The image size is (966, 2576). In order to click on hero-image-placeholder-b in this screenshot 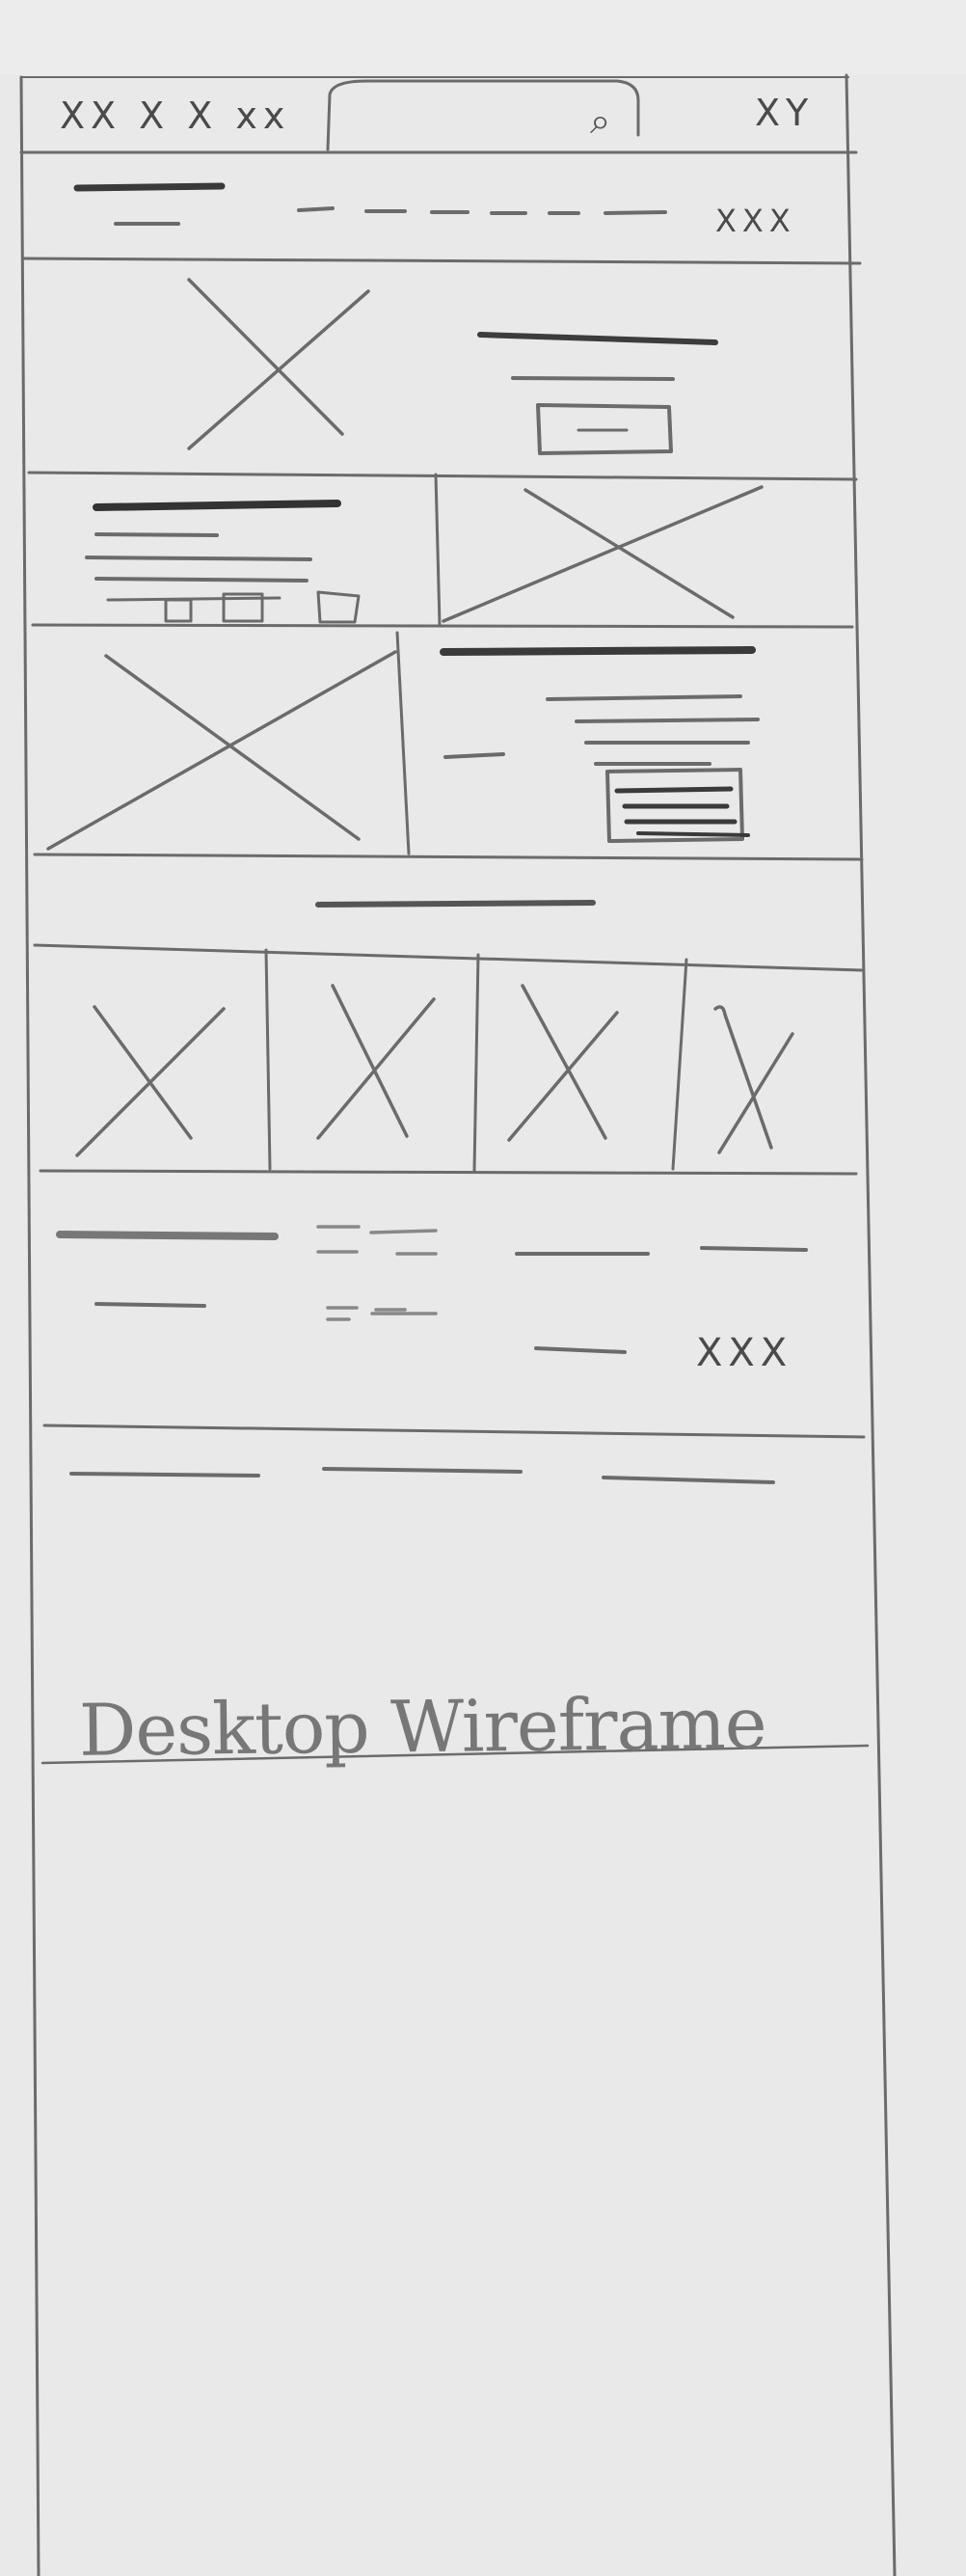, I will do `click(278, 369)`.